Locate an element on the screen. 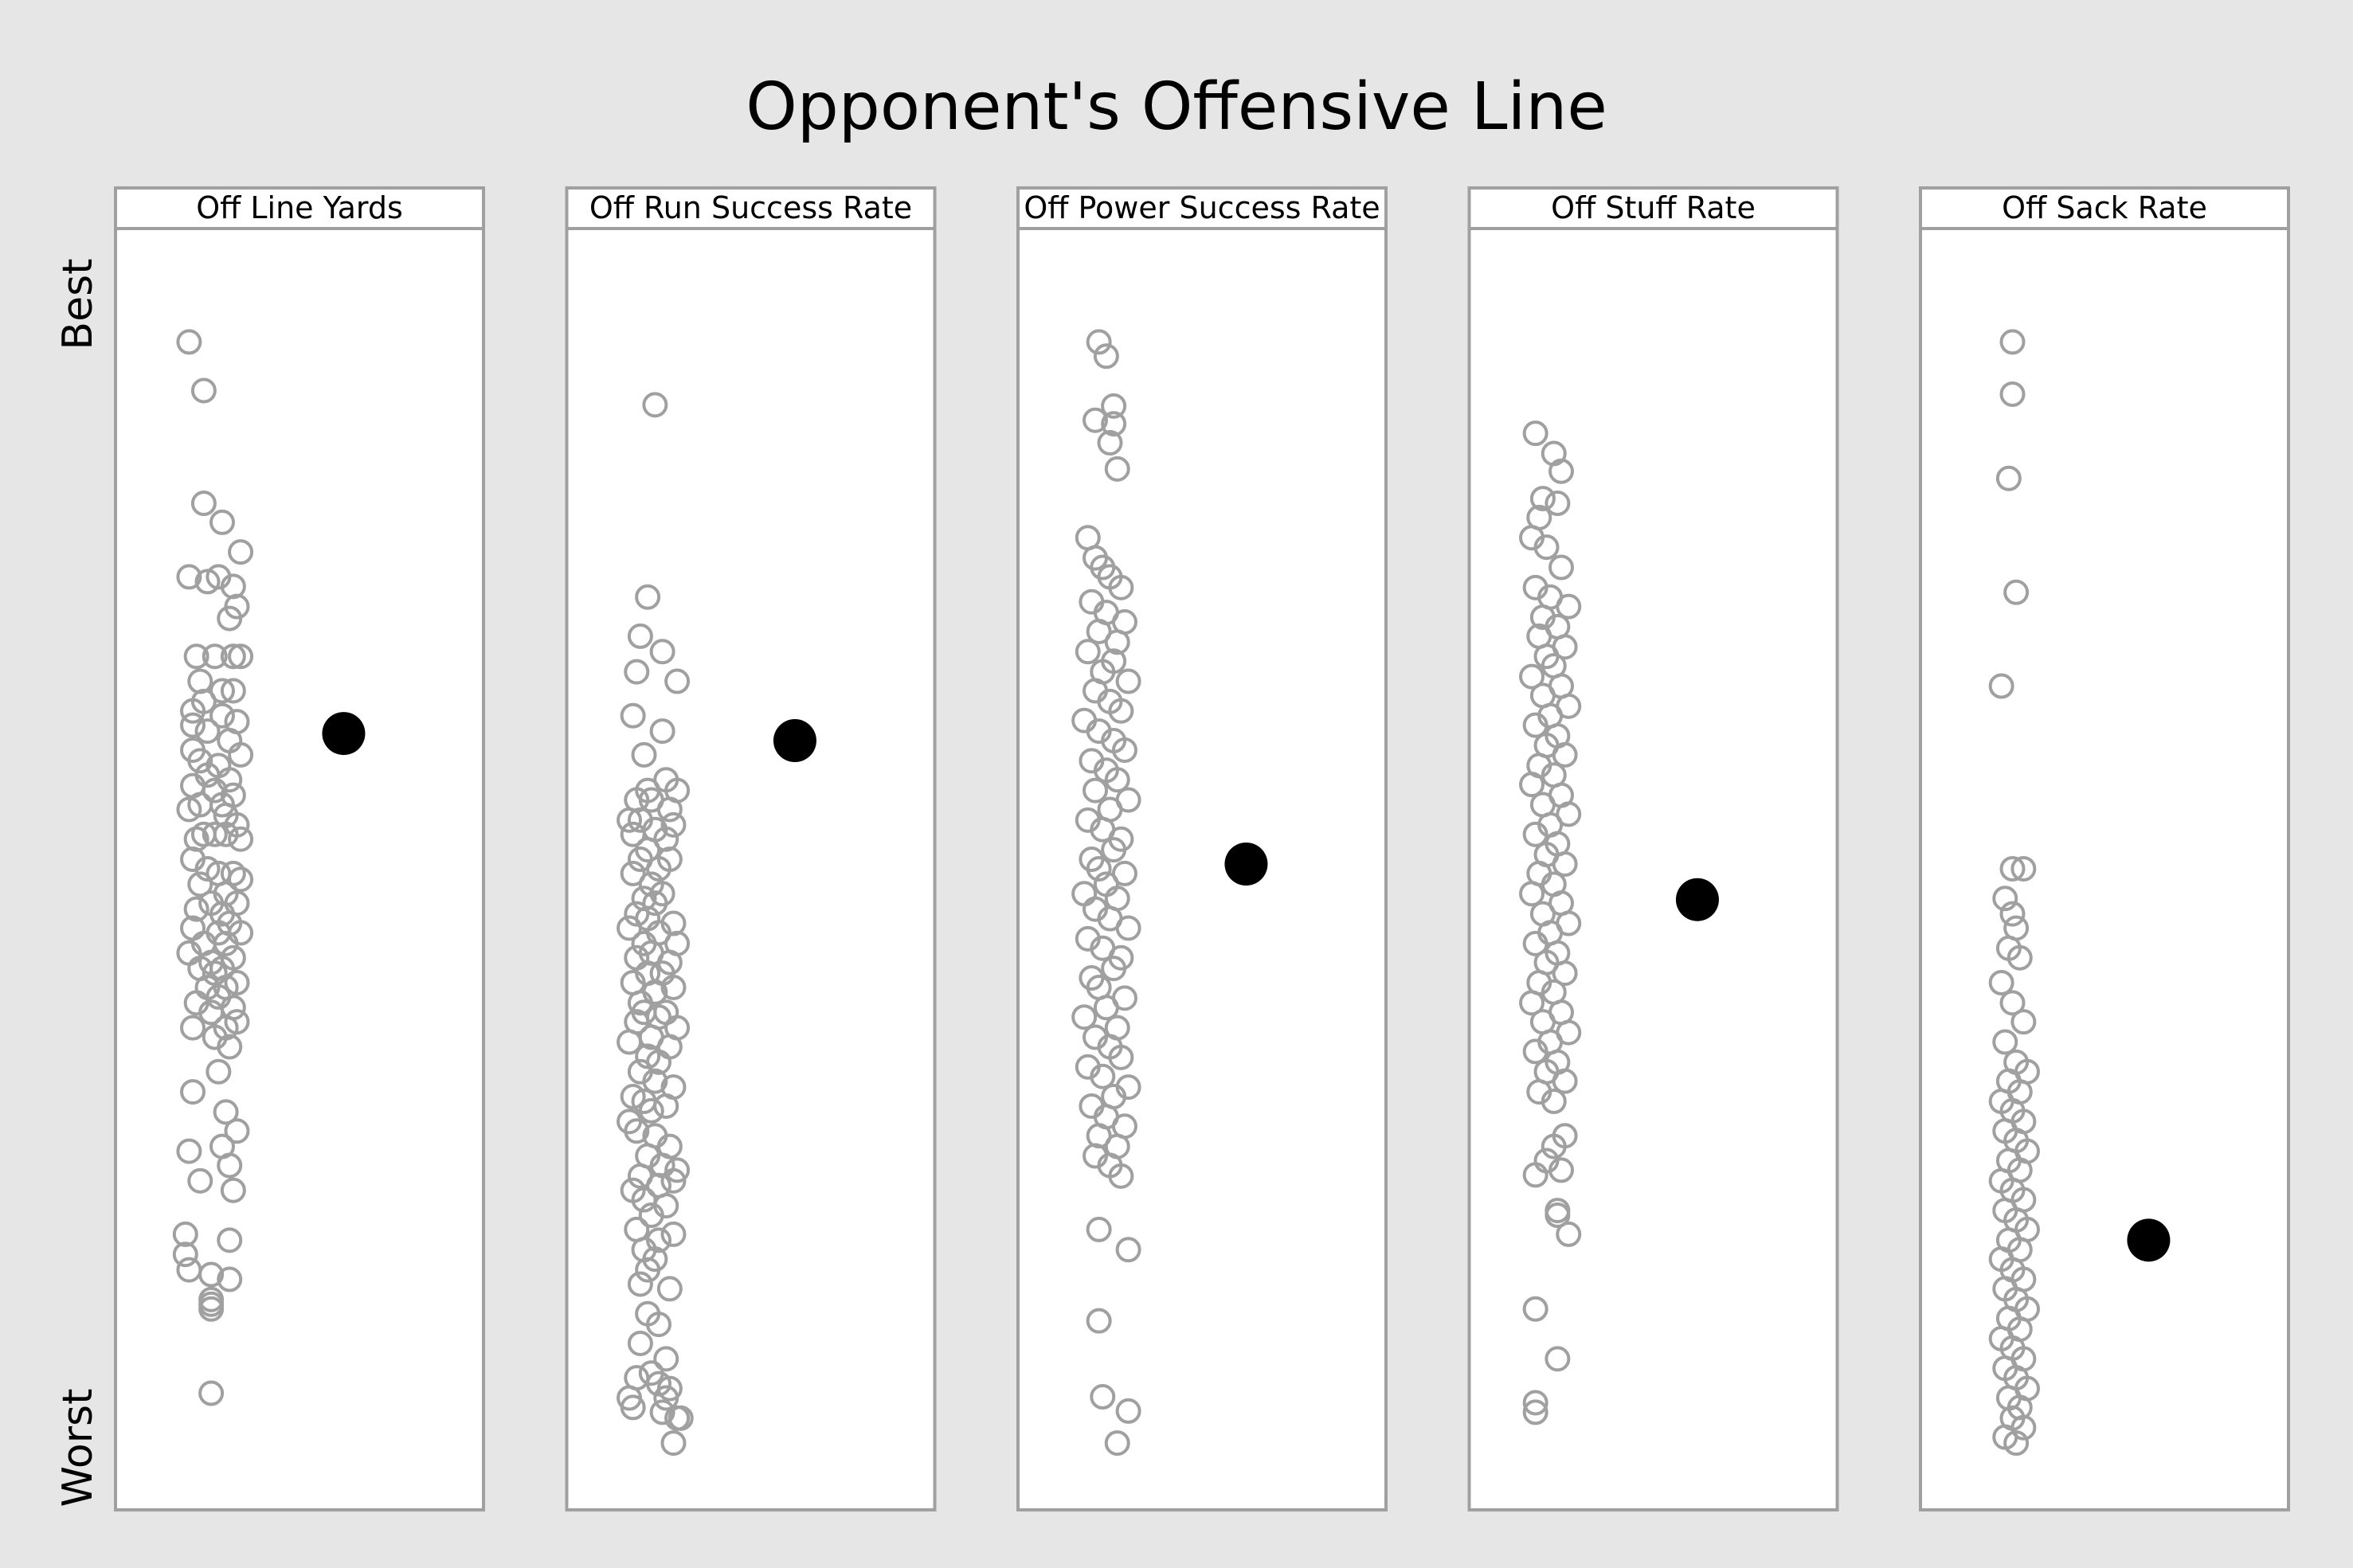  panel-1: Off Line Yards is located at coordinates (299, 848).